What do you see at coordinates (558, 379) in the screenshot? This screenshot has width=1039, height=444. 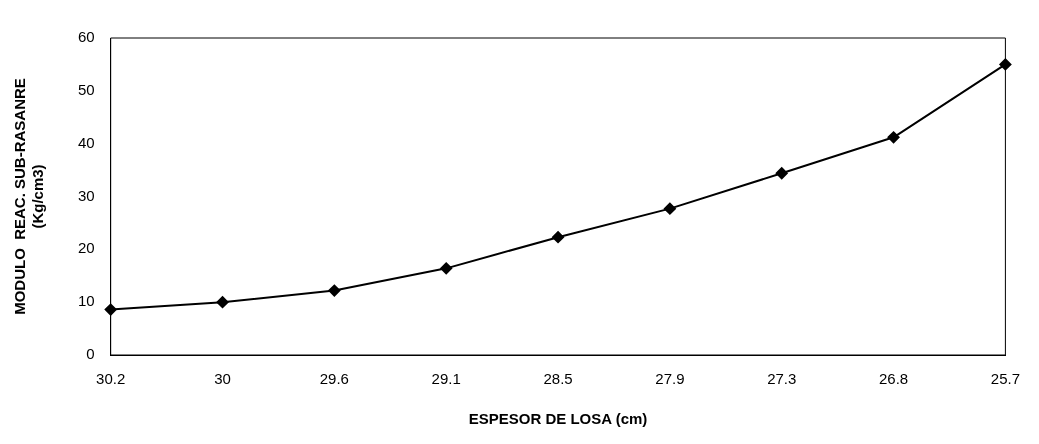 I see `x-tick-label: 28.5` at bounding box center [558, 379].